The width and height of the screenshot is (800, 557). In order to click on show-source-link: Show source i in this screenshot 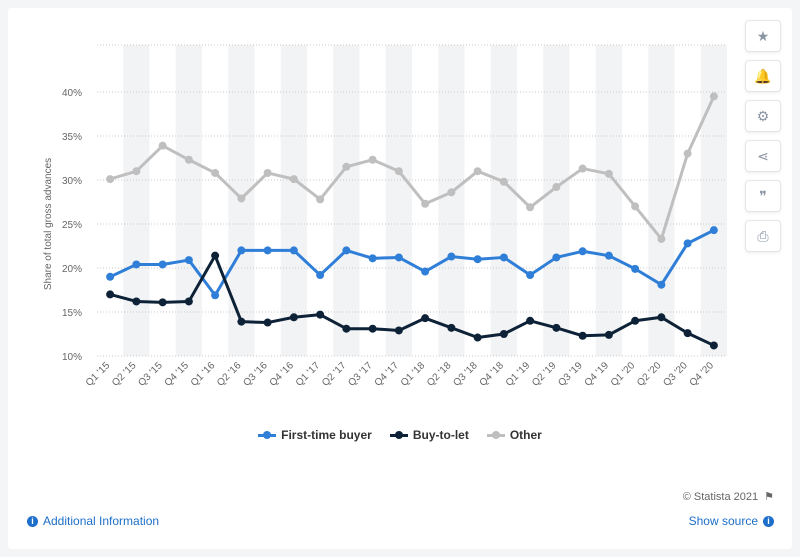, I will do `click(731, 521)`.